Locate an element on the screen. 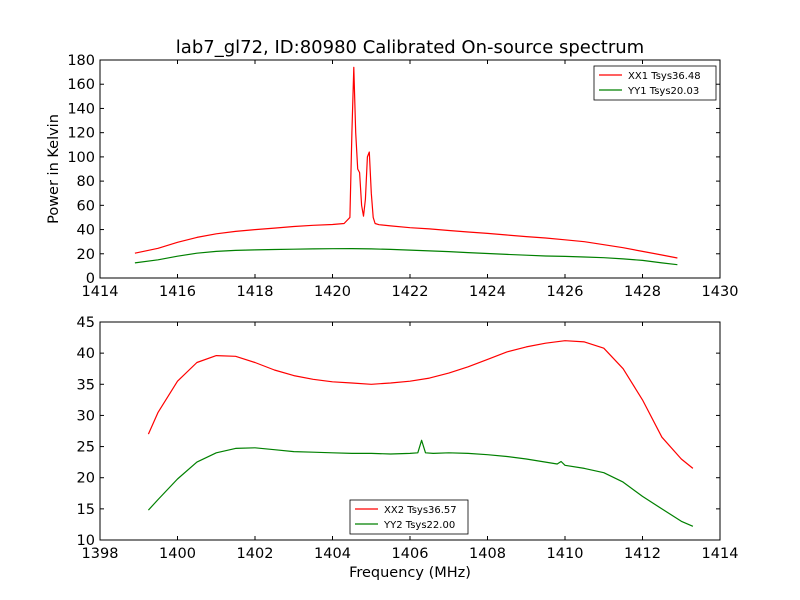 This screenshot has width=800, height=600. y-axis-label: Power in Kelvin is located at coordinates (54, 169).